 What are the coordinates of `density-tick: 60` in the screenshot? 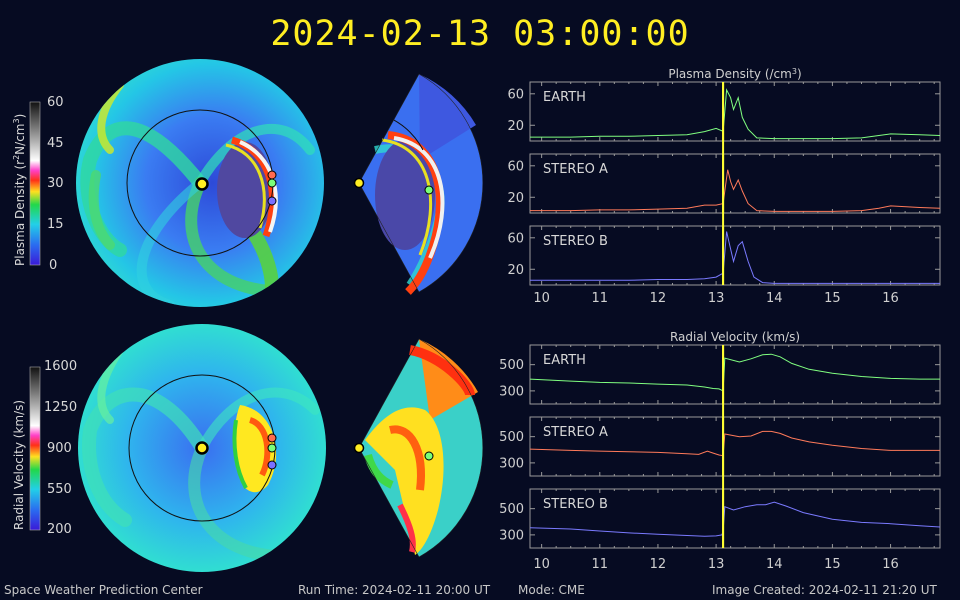 It's located at (55, 102).